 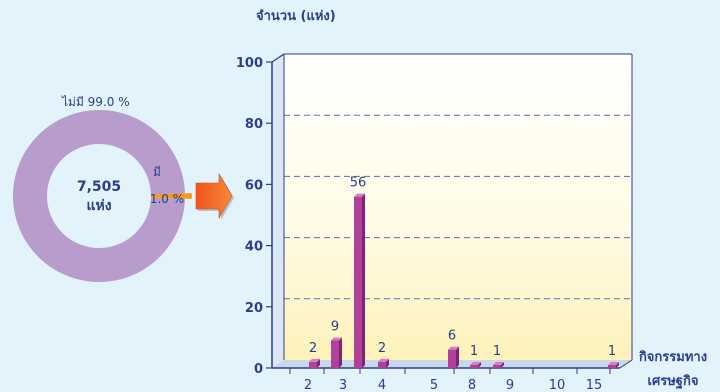 What do you see at coordinates (673, 382) in the screenshot?
I see `x-axis-title-line2: เศรษฐกิจ` at bounding box center [673, 382].